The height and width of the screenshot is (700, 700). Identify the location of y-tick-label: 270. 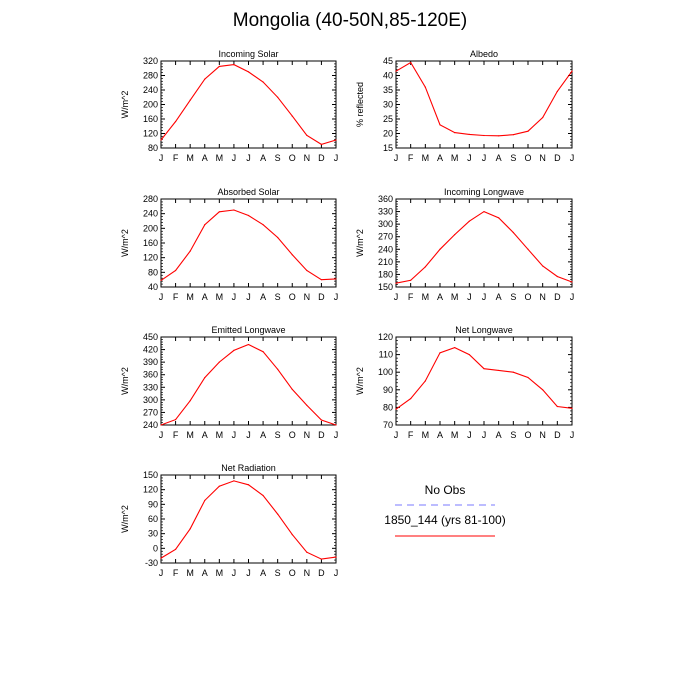
(150, 412).